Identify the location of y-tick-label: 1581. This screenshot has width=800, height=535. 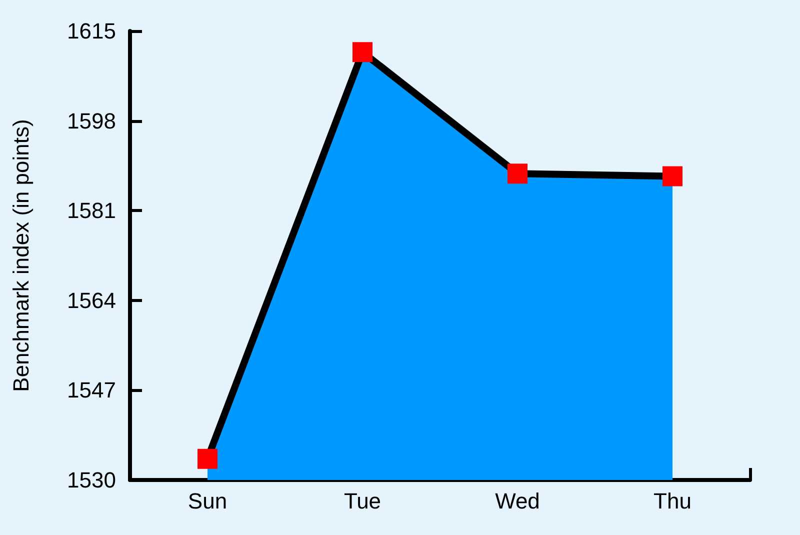
(91, 211).